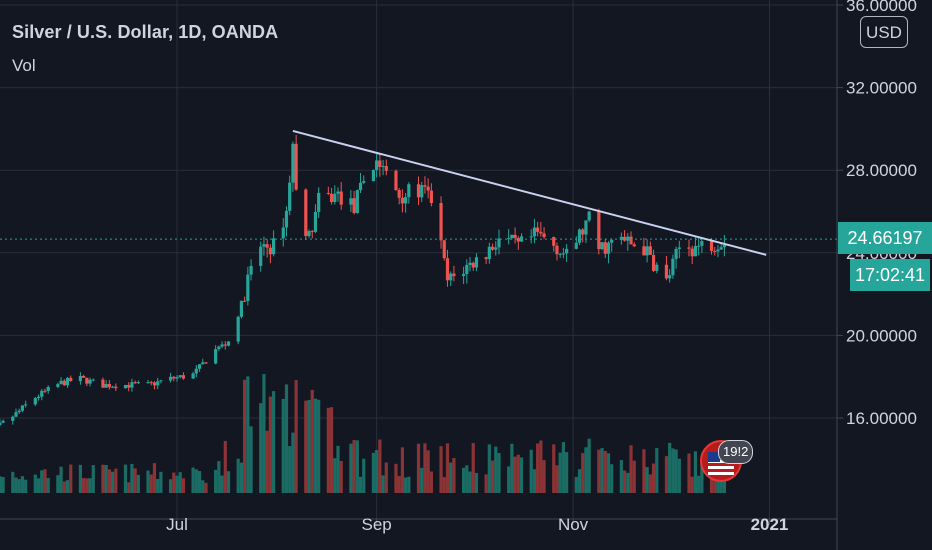 Image resolution: width=932 pixels, height=550 pixels. I want to click on news-badge: 19!2, so click(736, 452).